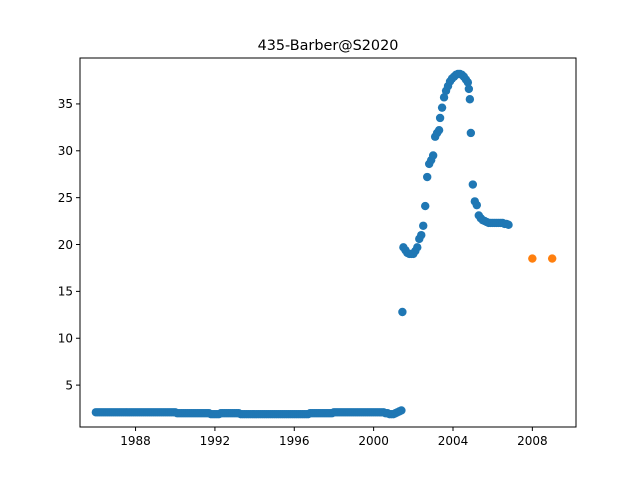 The width and height of the screenshot is (640, 480). Describe the element at coordinates (65, 104) in the screenshot. I see `y-tick-label: 35` at that location.